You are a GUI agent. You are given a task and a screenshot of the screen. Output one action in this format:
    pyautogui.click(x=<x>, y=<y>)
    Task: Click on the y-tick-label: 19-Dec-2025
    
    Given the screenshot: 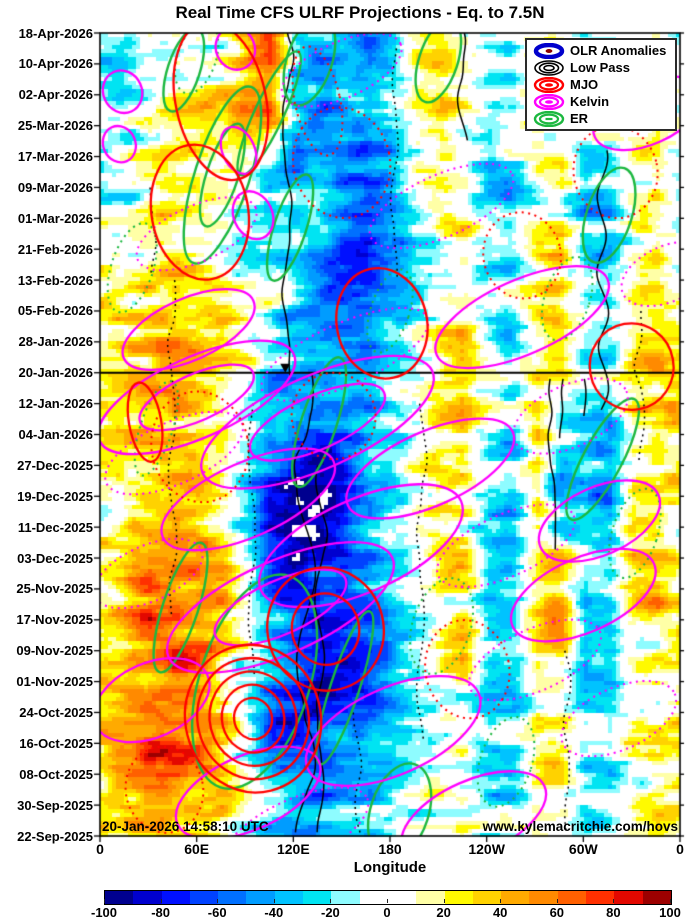 What is the action you would take?
    pyautogui.click(x=55, y=496)
    